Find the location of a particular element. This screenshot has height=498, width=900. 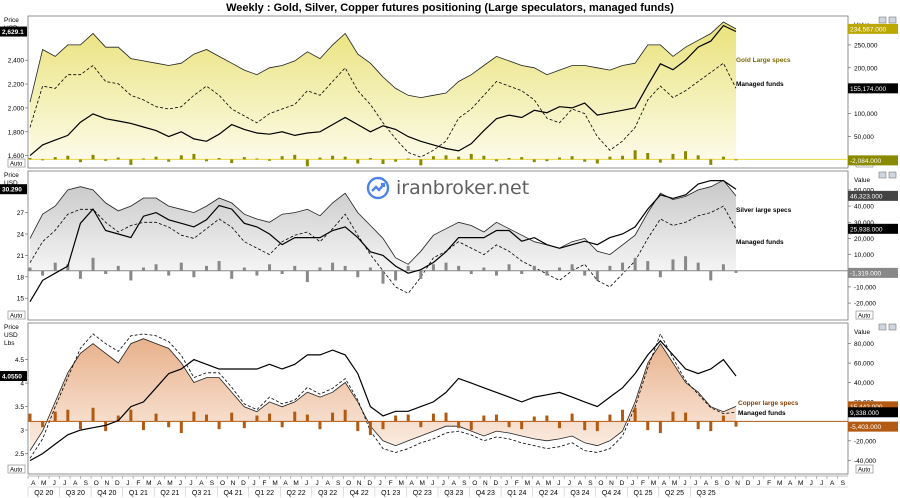

quarter-label: Q3 25 is located at coordinates (706, 493).